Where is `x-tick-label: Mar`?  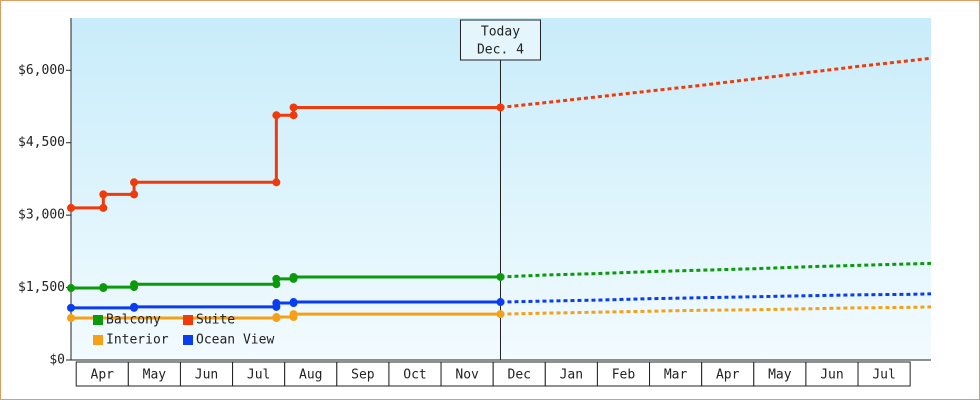 x-tick-label: Mar is located at coordinates (676, 375).